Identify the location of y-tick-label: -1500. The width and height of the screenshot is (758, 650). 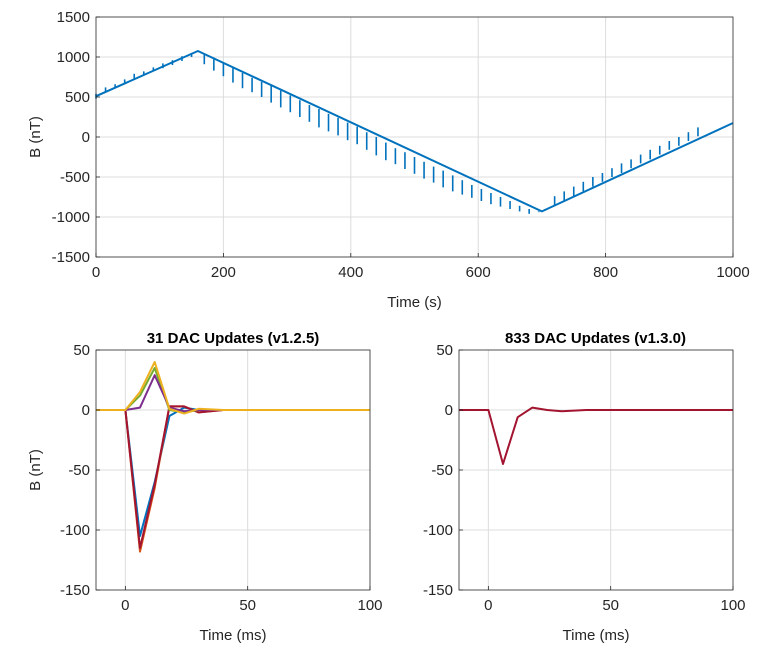
(71, 257).